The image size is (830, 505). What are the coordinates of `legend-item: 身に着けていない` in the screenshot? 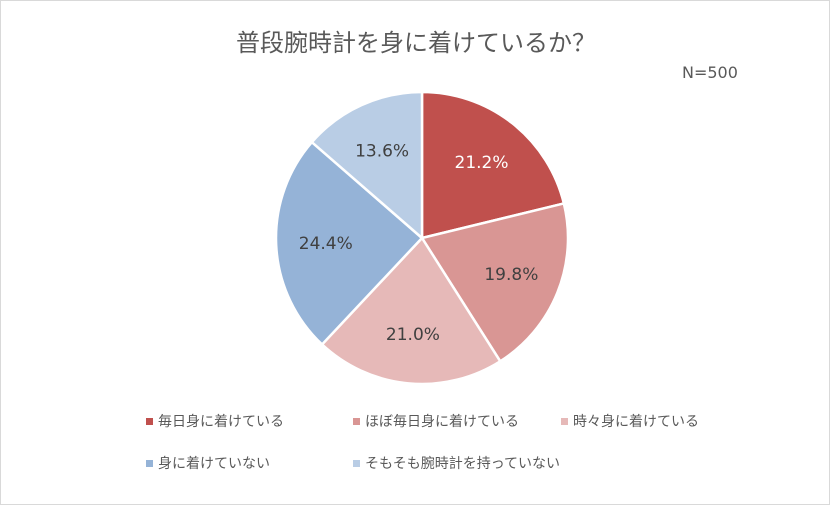 It's located at (208, 463).